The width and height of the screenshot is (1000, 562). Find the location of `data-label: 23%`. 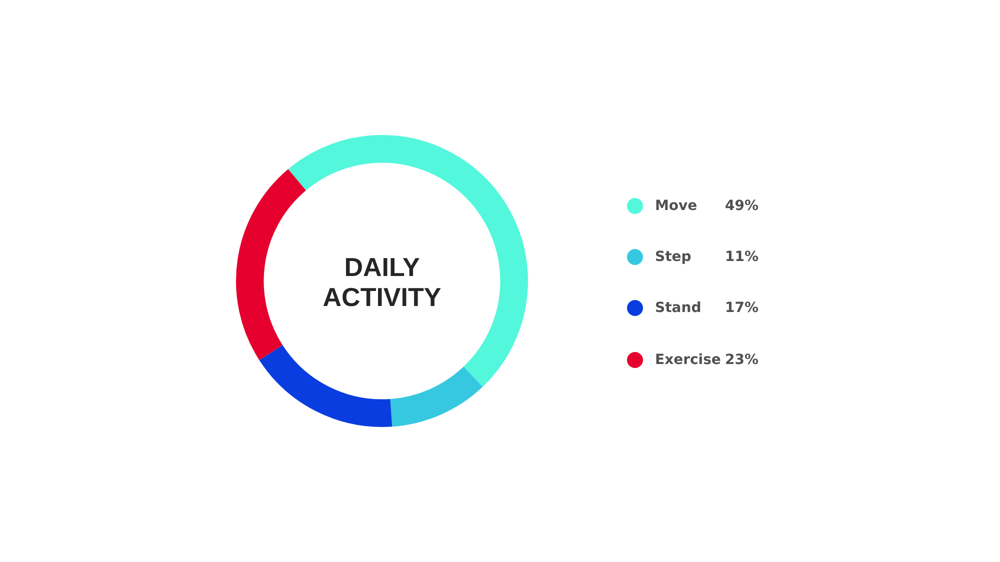

data-label: 23% is located at coordinates (742, 360).